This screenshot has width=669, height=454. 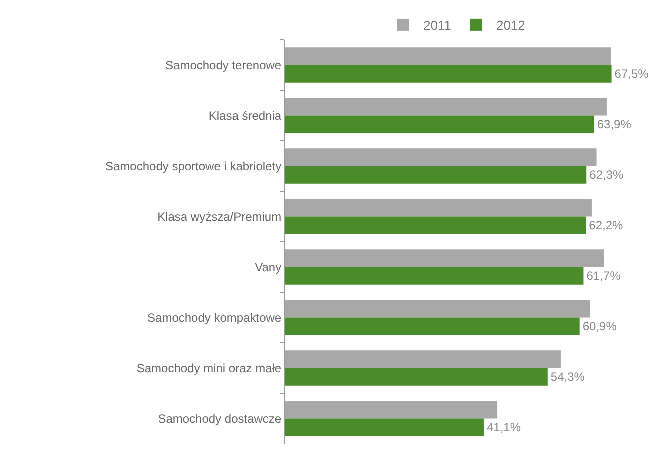 What do you see at coordinates (614, 125) in the screenshot?
I see `data-label: 63,9%` at bounding box center [614, 125].